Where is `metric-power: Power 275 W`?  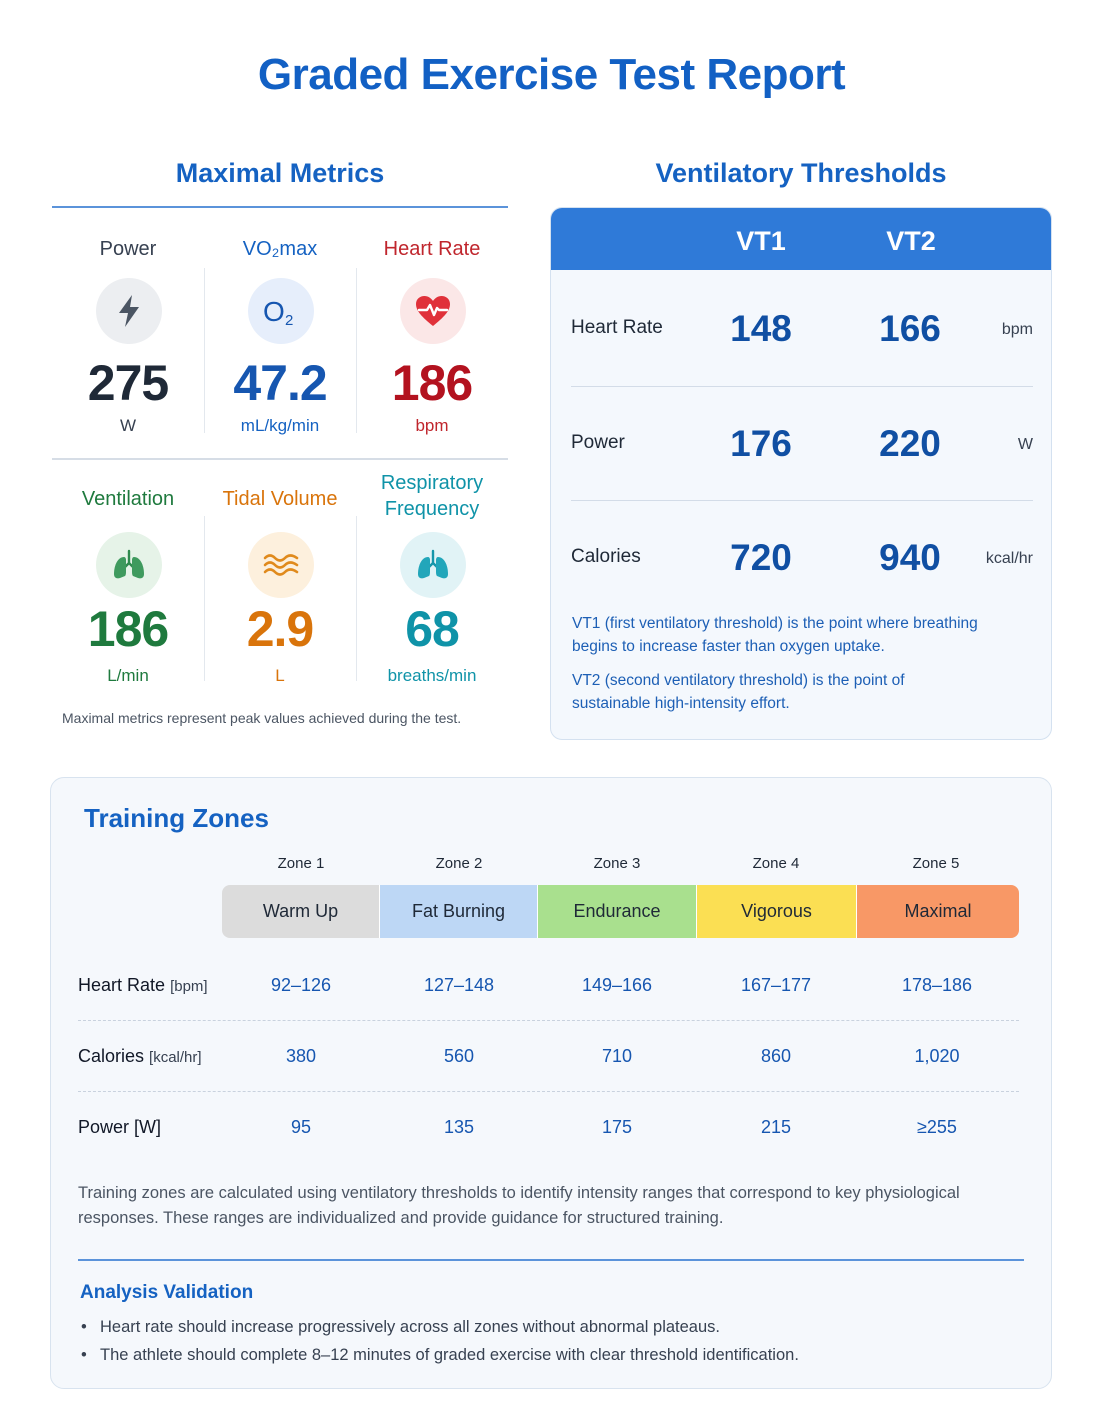 metric-power: Power 275 W is located at coordinates (128, 335).